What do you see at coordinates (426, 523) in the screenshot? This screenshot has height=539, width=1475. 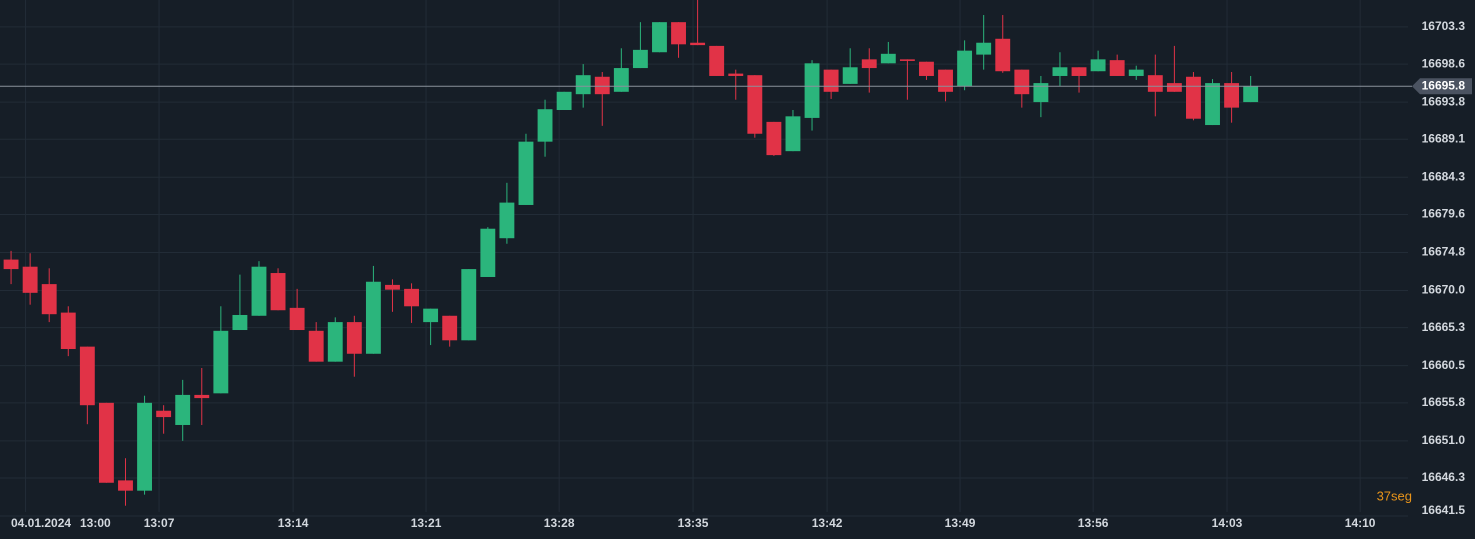 I see `x-tick-label: 13:21` at bounding box center [426, 523].